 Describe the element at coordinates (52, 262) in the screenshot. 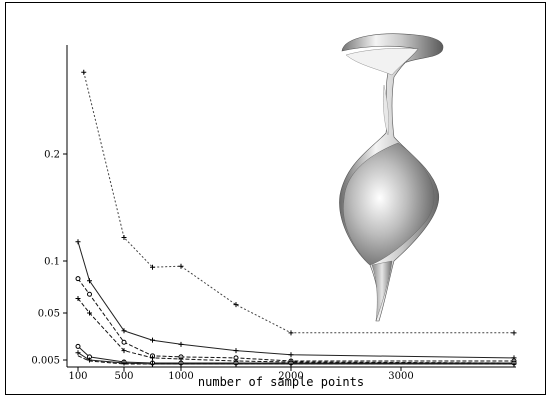

I see `y-tick-label: 0.1` at that location.